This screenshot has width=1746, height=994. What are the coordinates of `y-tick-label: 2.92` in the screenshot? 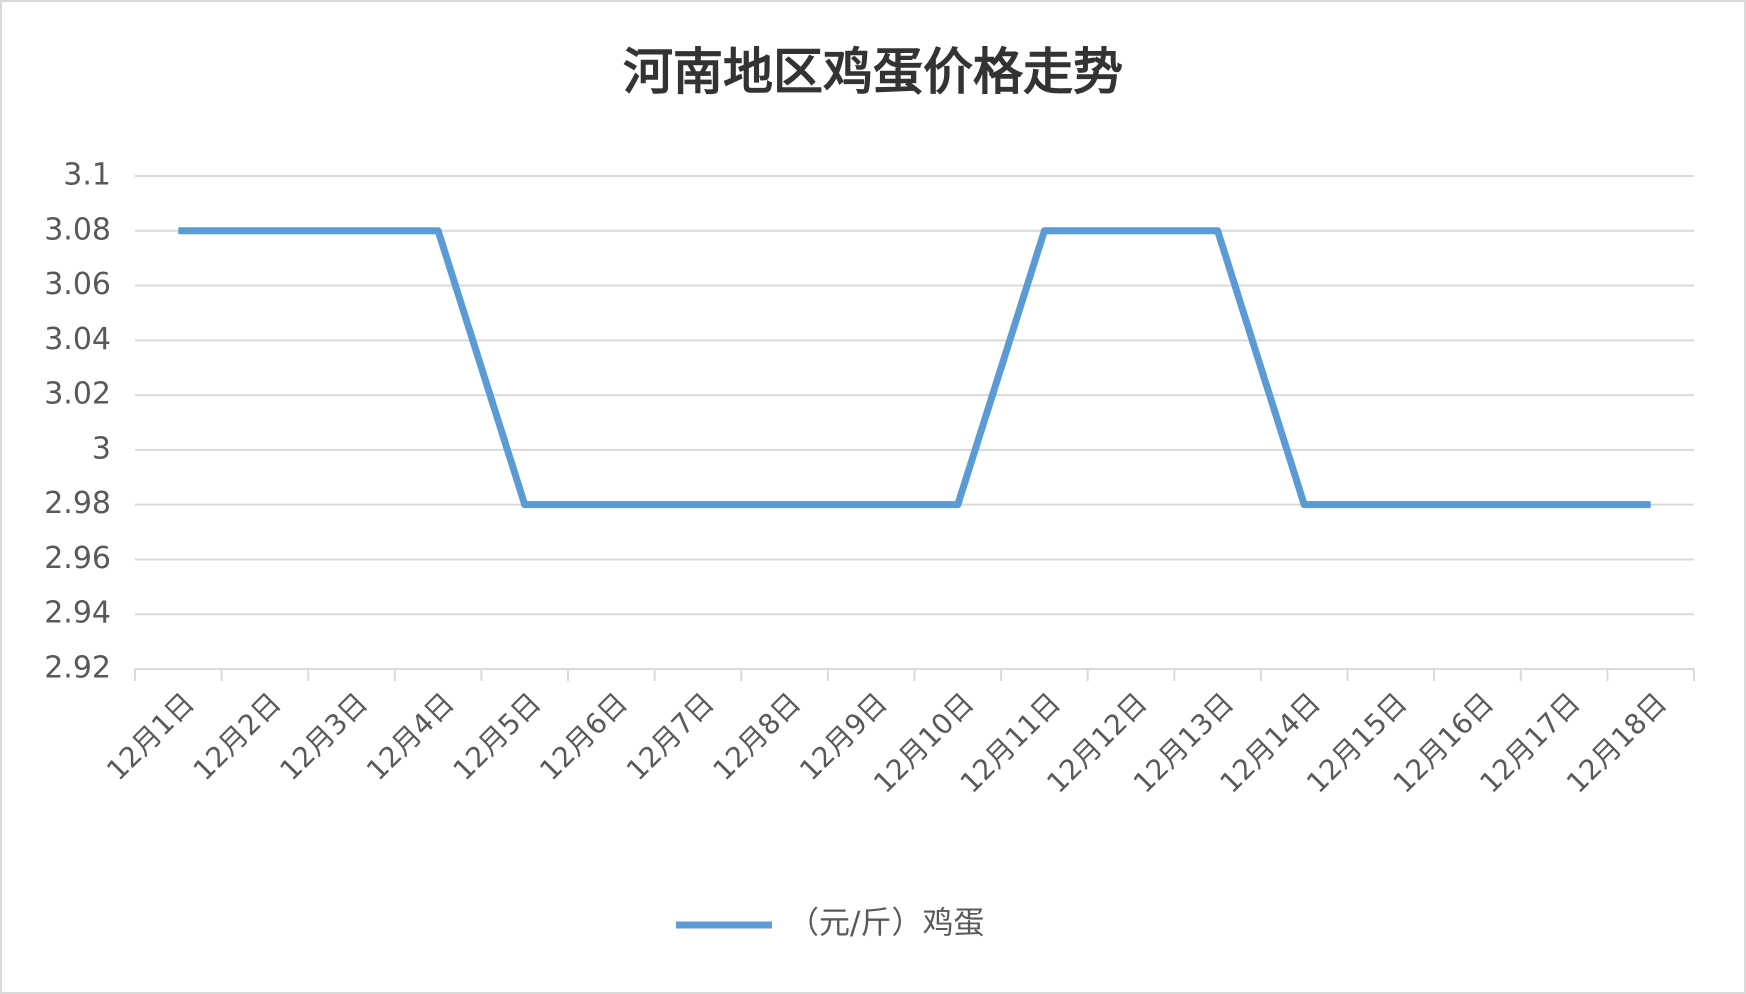 It's located at (77, 668).